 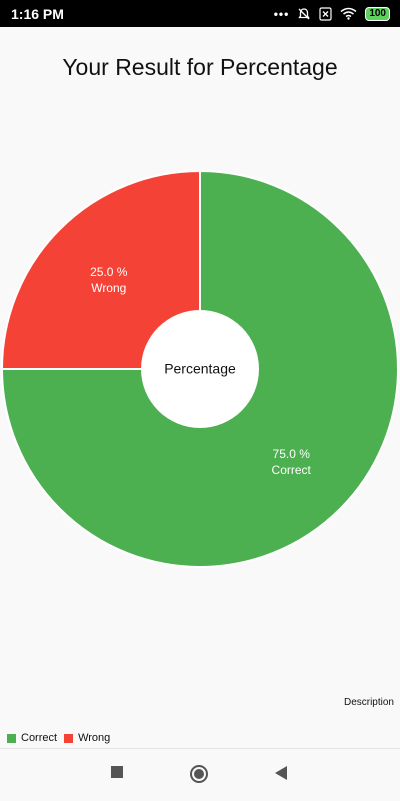 I want to click on legend-label-wrong: Wrong, so click(x=94, y=738).